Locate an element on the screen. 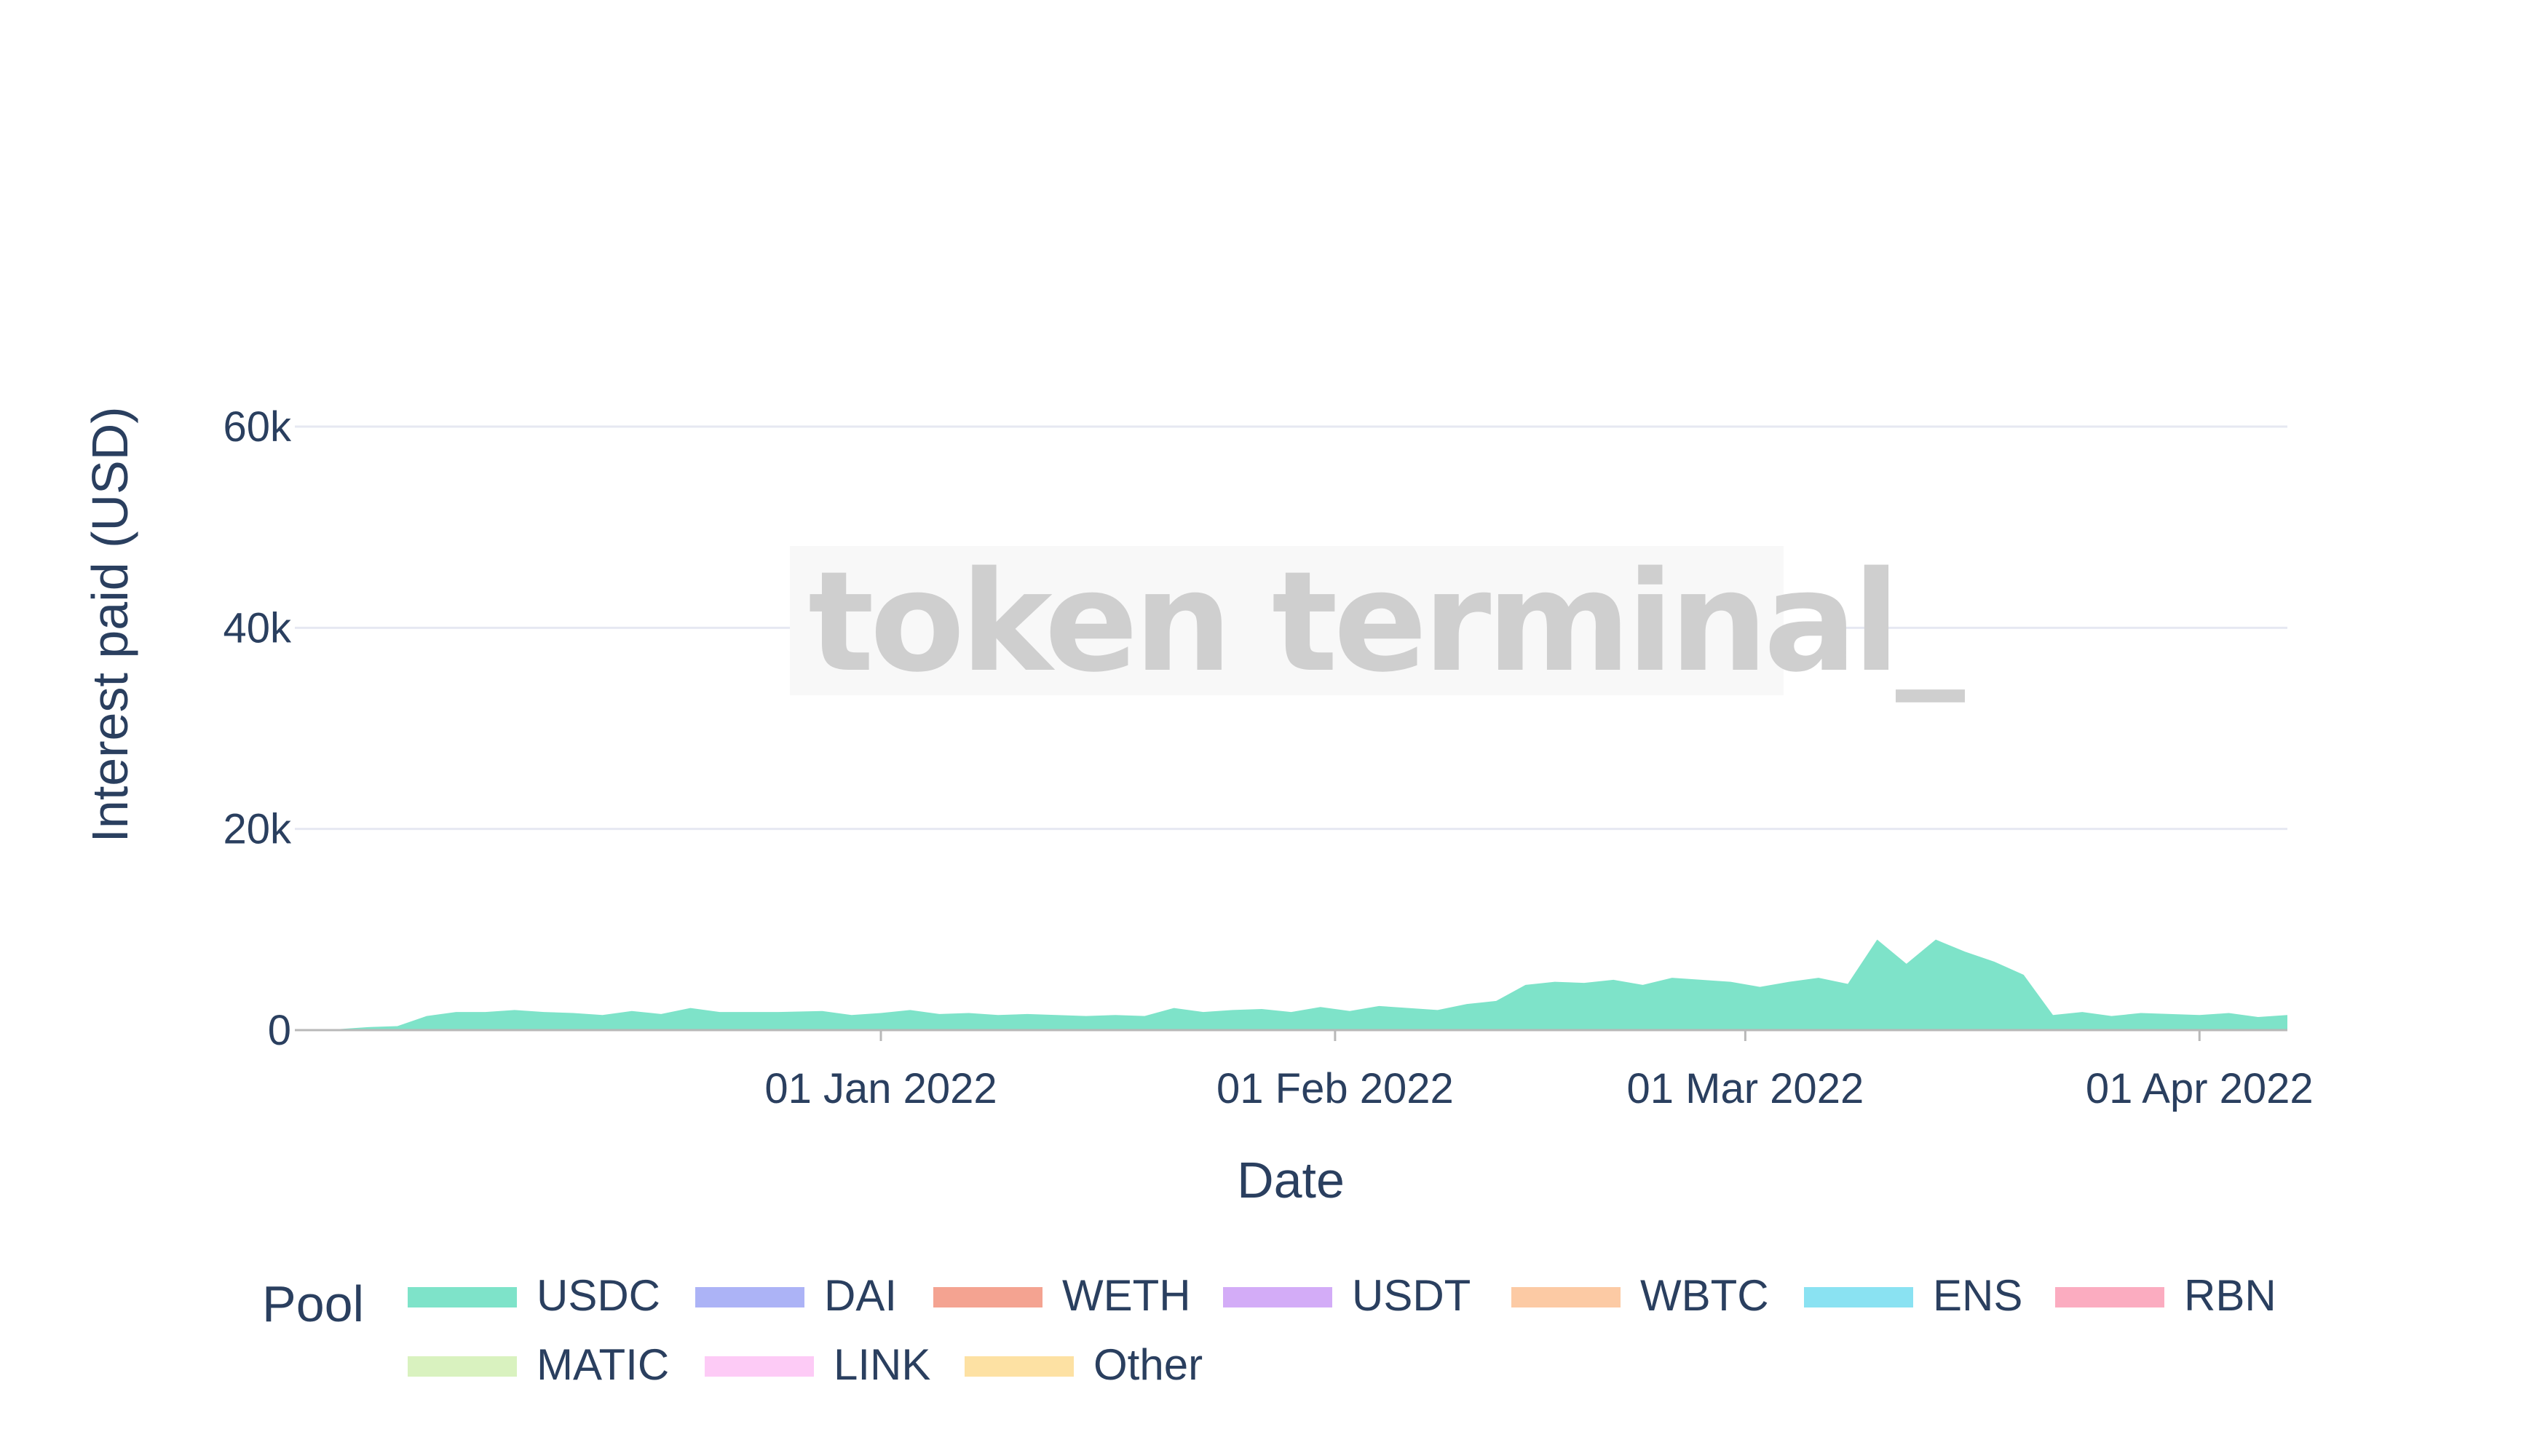 The image size is (2548, 1456). y-axis-ticks: 0 20k 40k 60k is located at coordinates (257, 728).